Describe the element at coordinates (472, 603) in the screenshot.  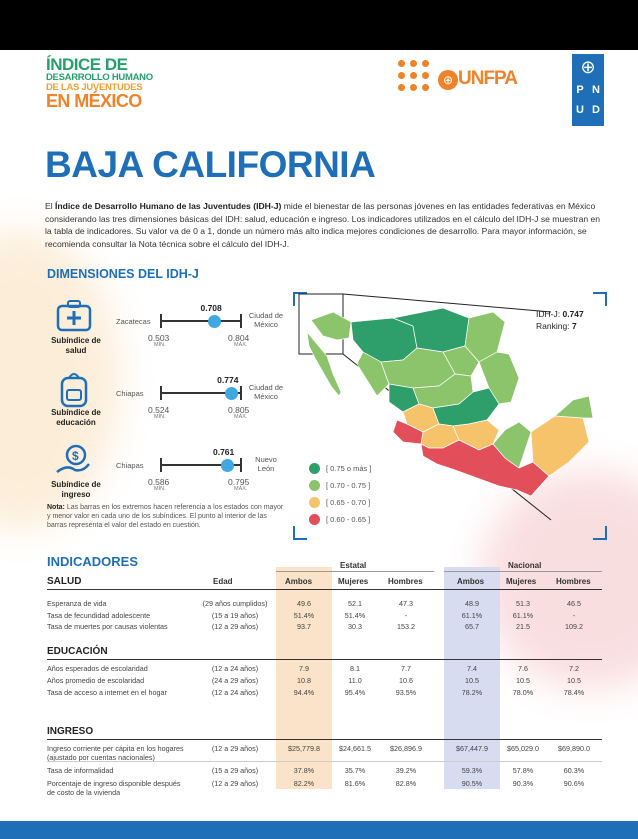
I see `table-cell: 48.9` at that location.